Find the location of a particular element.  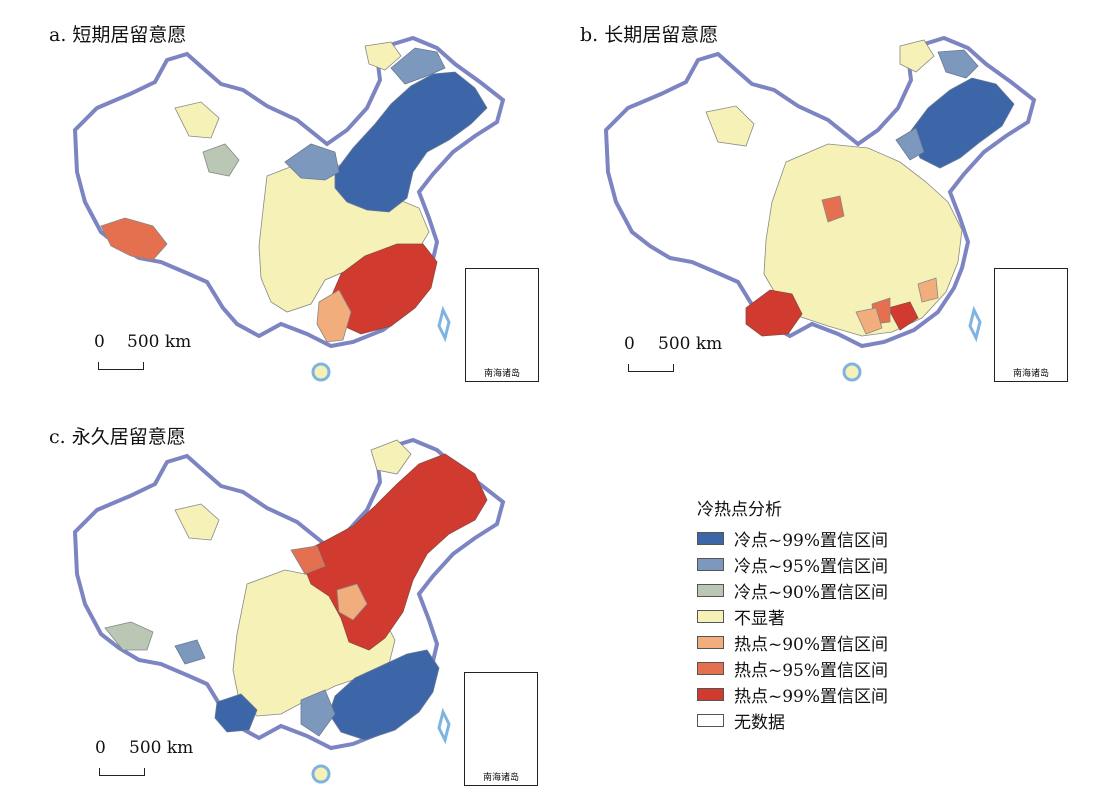

legend-label: 不显著 is located at coordinates (759, 618).